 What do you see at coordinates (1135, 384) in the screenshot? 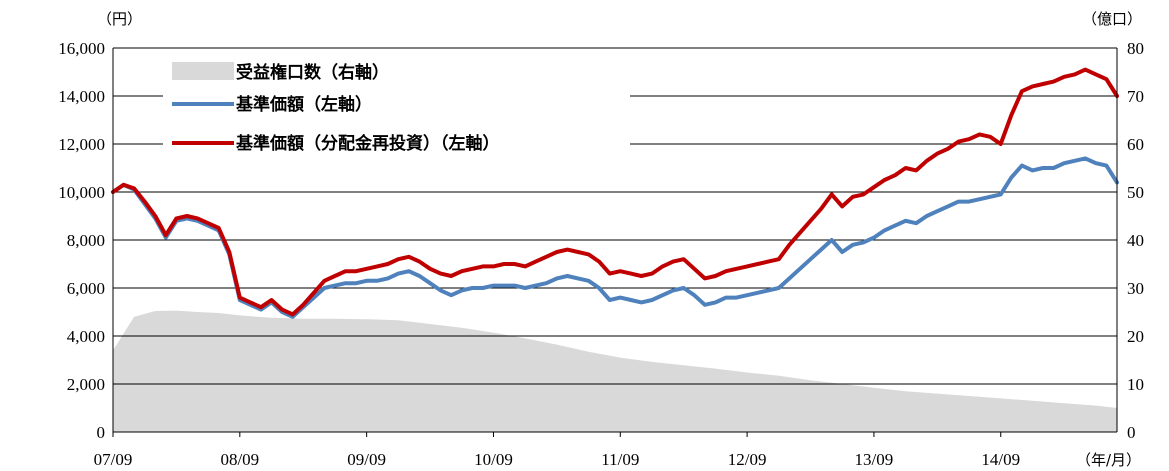
I see `right-tick-label: 10` at bounding box center [1135, 384].